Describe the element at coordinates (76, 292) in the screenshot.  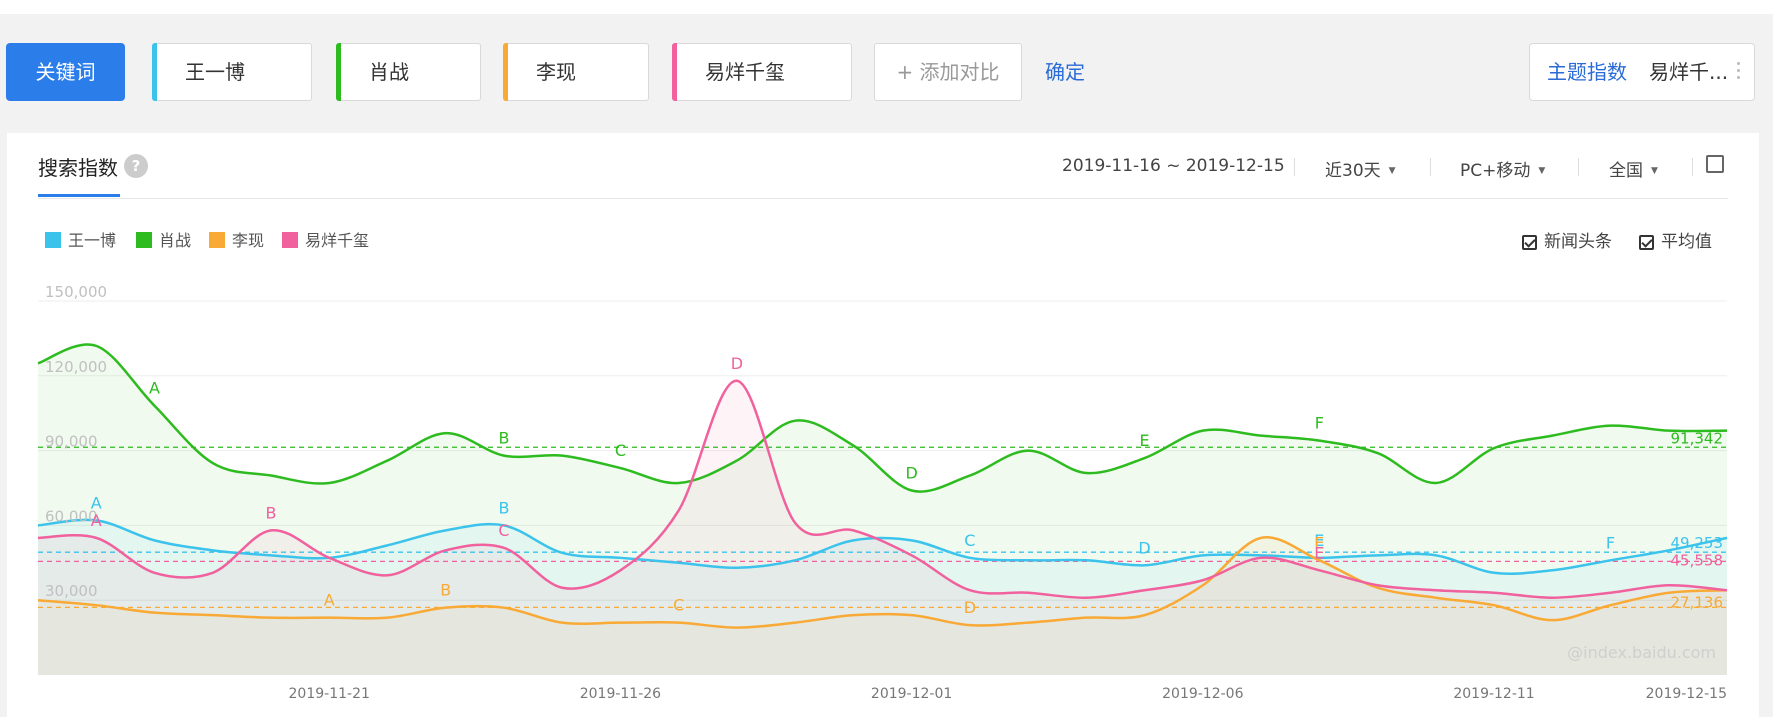
I see `y-tick-label: 150,000` at that location.